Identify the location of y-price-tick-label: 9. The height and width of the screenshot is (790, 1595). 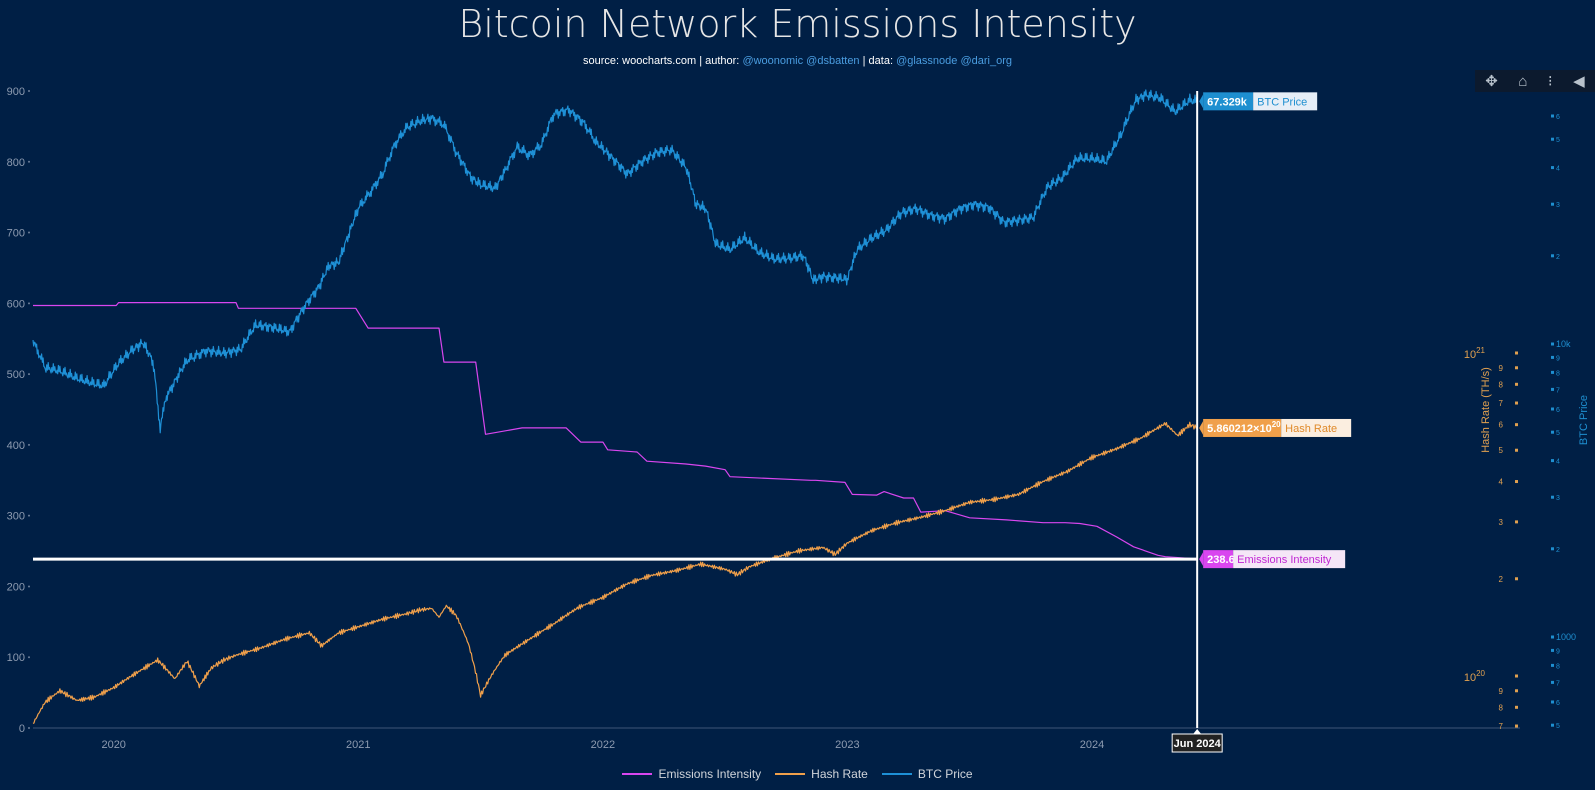
(1558, 651).